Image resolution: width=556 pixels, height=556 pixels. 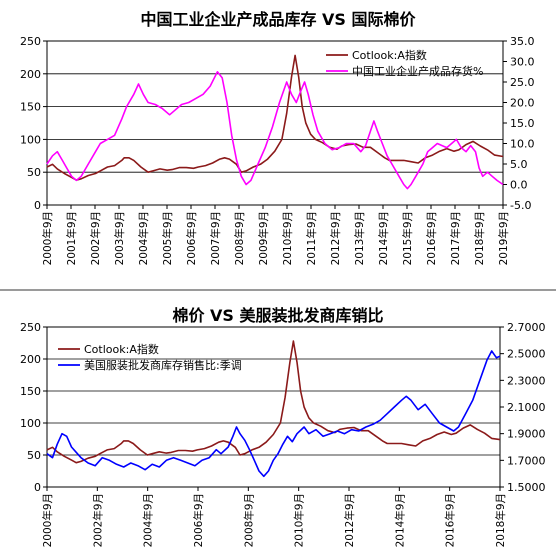 I want to click on y-right-tick-label: 25.0, so click(x=522, y=82).